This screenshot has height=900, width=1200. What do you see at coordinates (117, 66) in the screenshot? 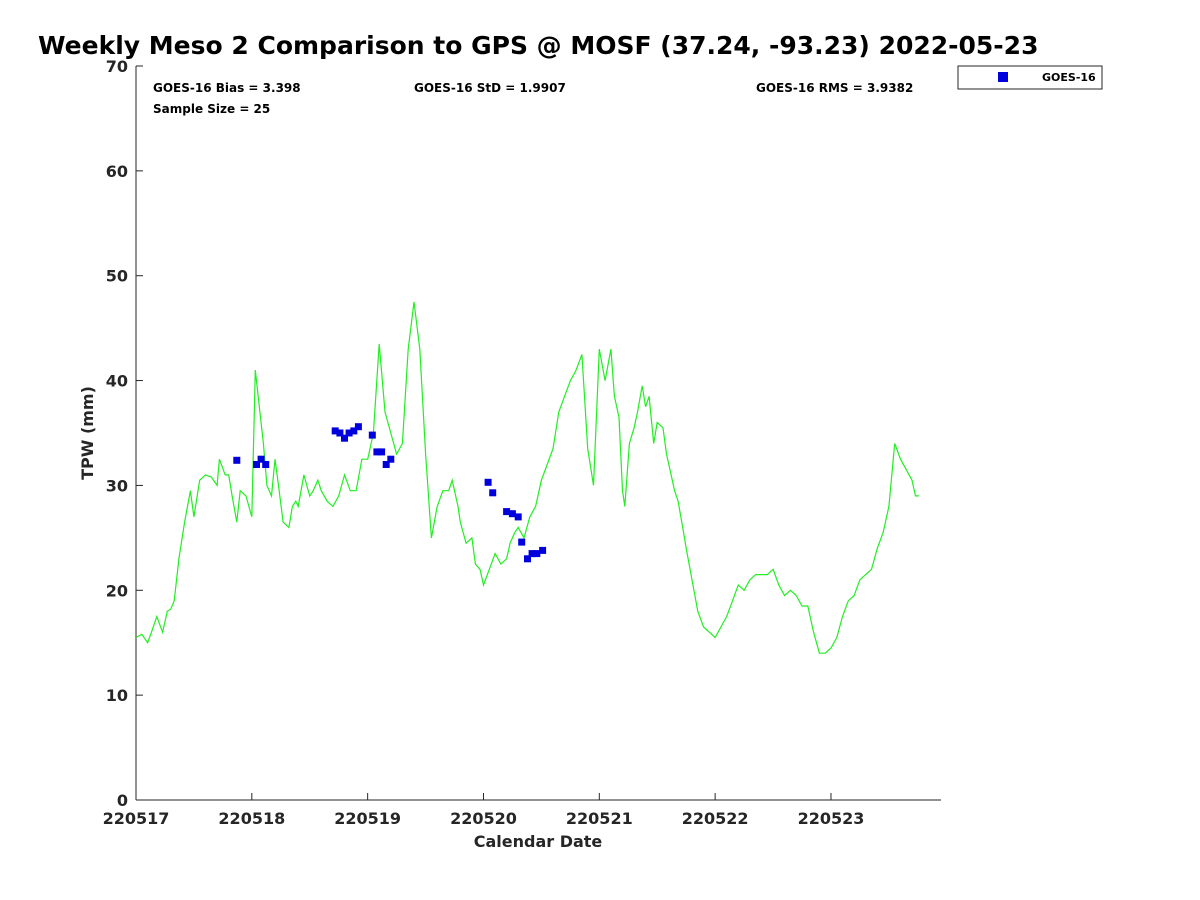
I see `y-tick-label: 70` at bounding box center [117, 66].